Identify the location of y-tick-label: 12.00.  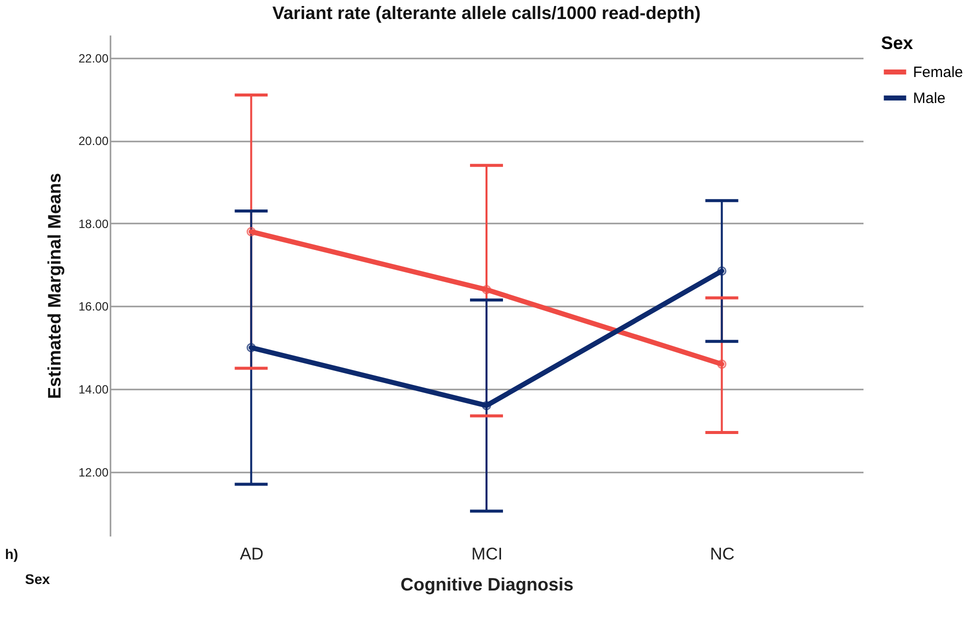
(93, 472).